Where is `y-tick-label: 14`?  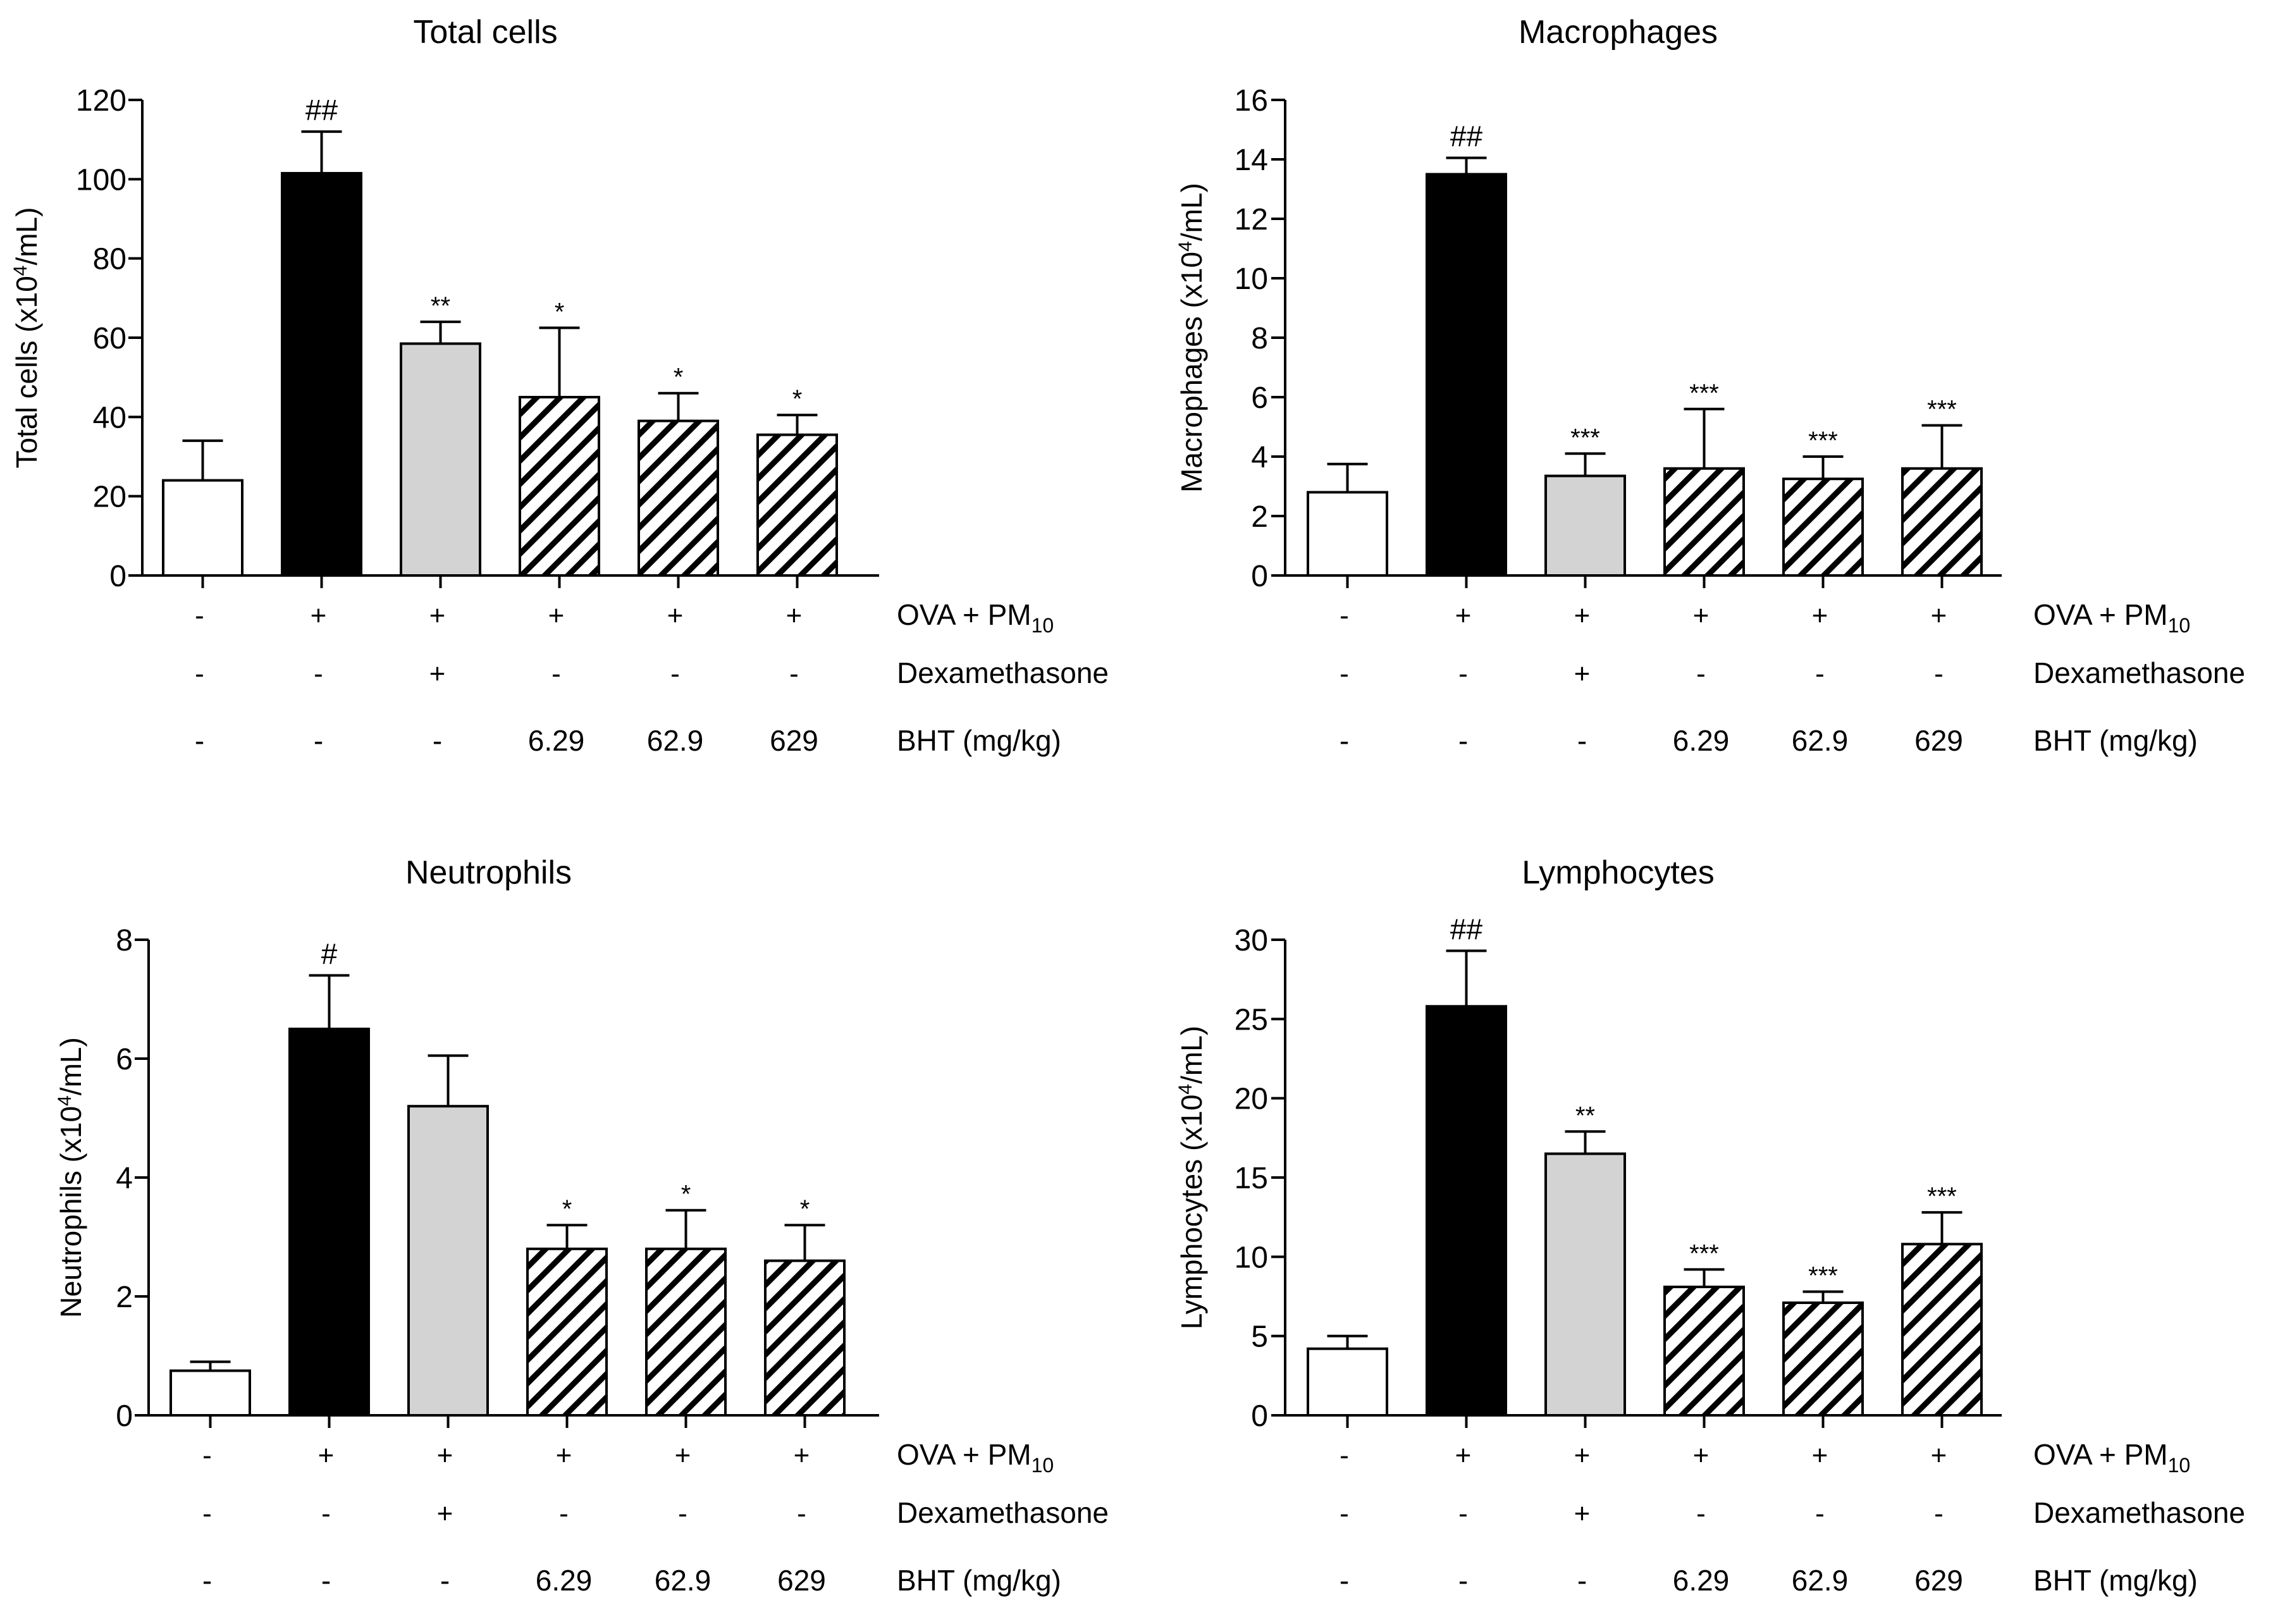 y-tick-label: 14 is located at coordinates (1251, 160).